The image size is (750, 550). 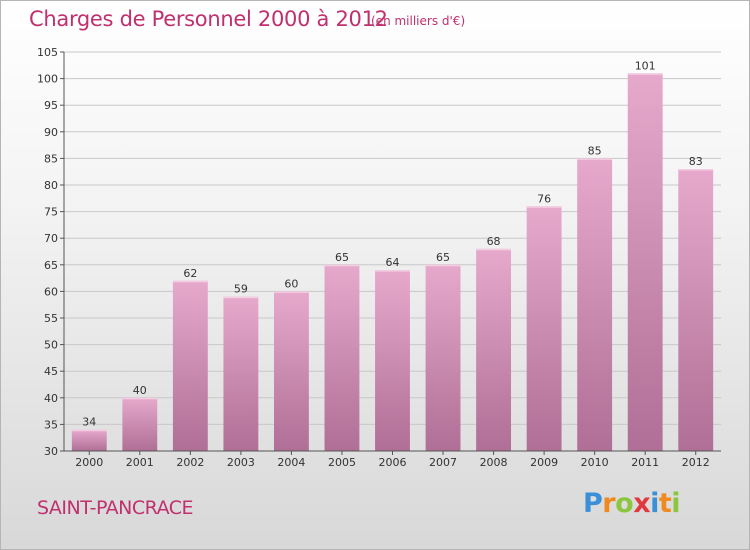 I want to click on x-tick-label: 2012, so click(x=696, y=462).